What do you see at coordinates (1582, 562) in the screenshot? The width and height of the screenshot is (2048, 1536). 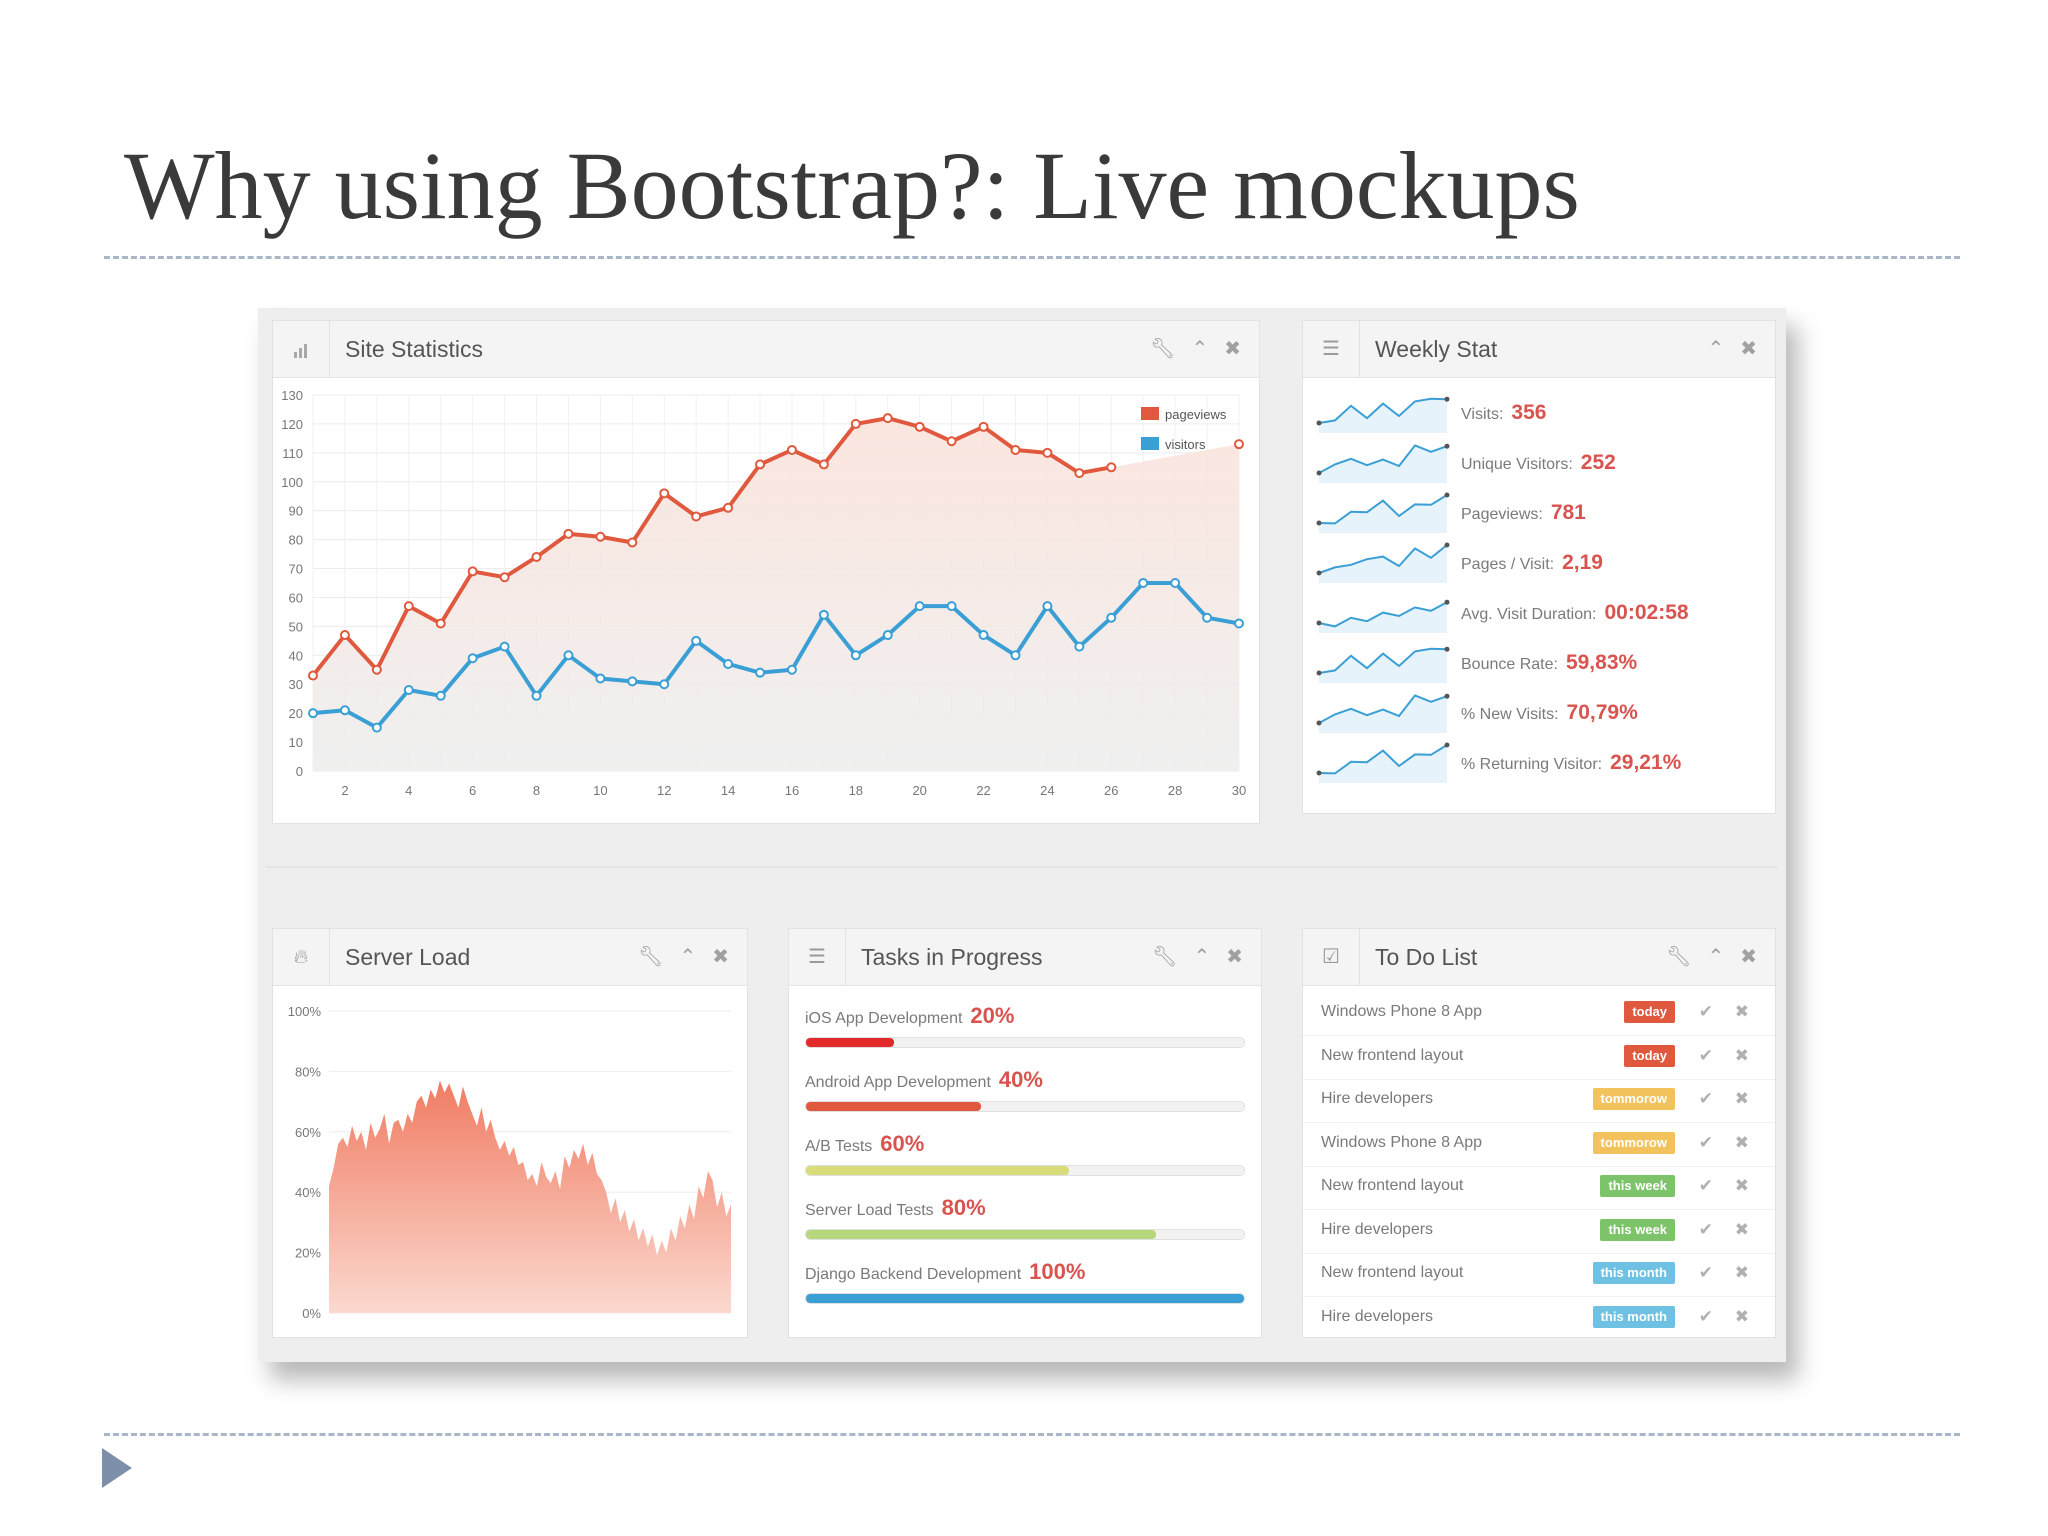 I see `weekly-stat-value: 2,19` at bounding box center [1582, 562].